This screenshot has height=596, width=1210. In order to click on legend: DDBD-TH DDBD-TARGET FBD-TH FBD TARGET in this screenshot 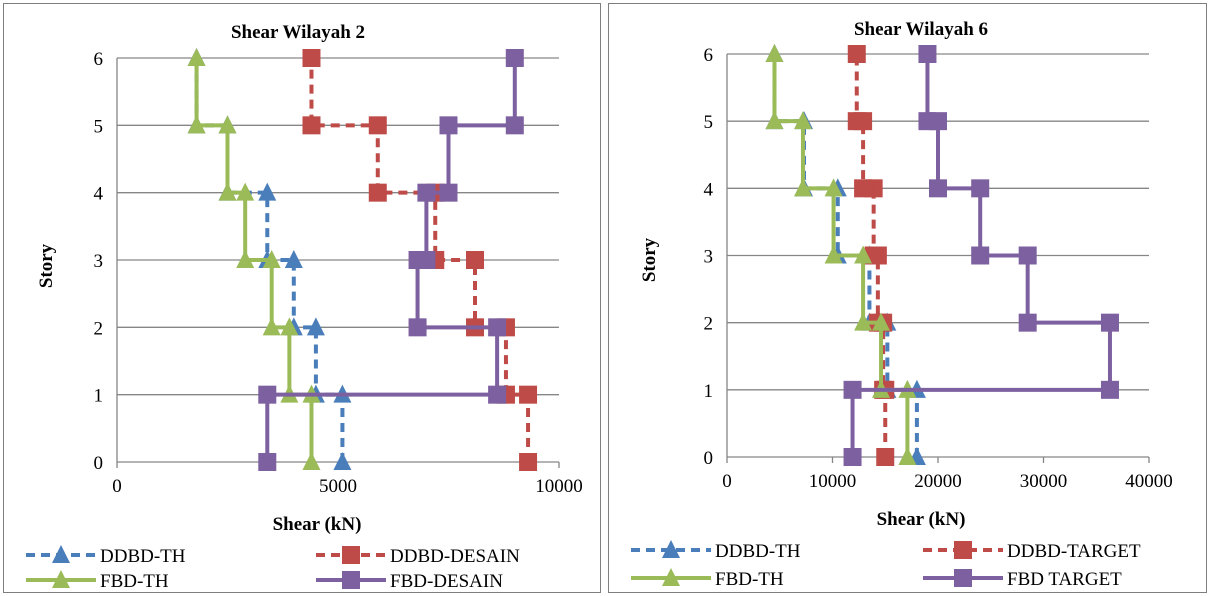, I will do `click(886, 565)`.